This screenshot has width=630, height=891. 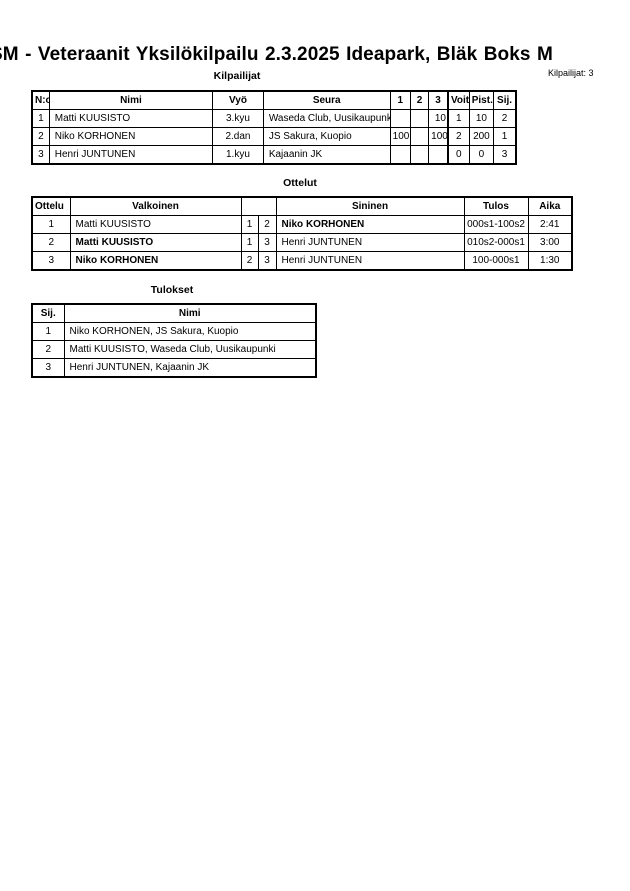 What do you see at coordinates (131, 155) in the screenshot?
I see `table-cell: Henri JUNTUNEN` at bounding box center [131, 155].